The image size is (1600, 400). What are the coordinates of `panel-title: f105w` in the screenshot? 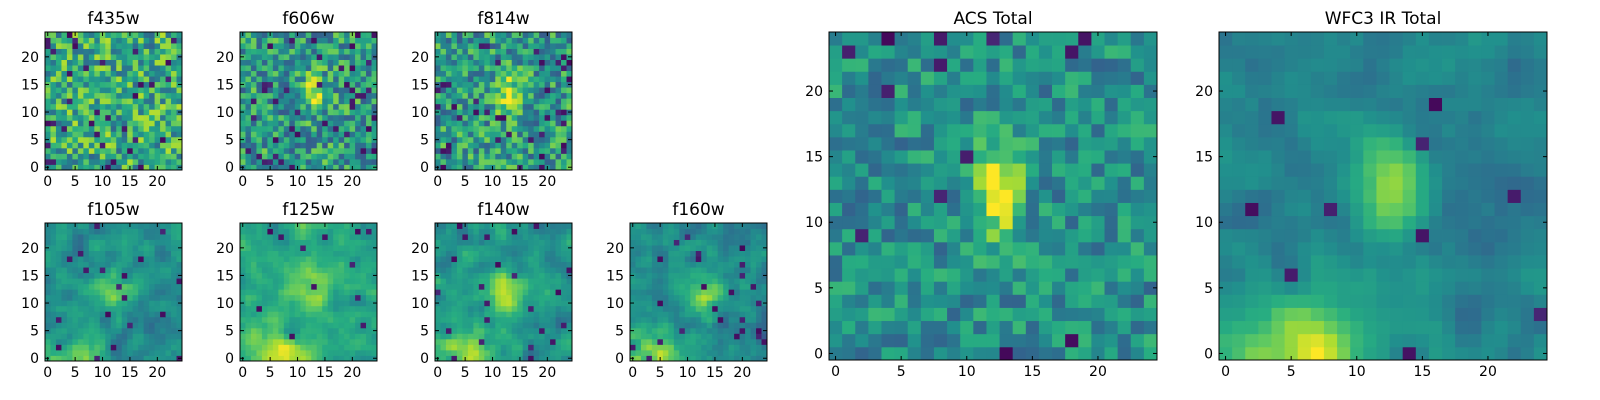 It's located at (113, 210).